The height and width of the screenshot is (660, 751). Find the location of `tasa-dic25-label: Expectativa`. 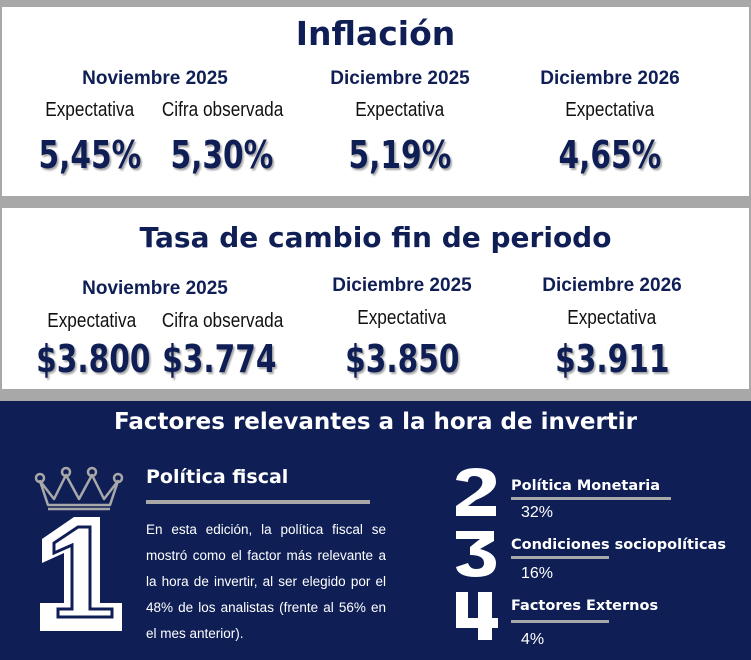

tasa-dic25-label: Expectativa is located at coordinates (402, 318).